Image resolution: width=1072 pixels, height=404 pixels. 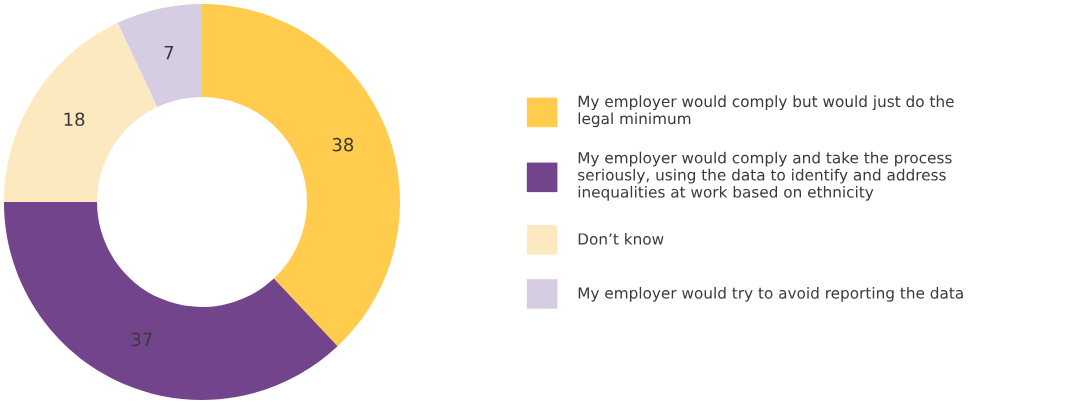 What do you see at coordinates (770, 294) in the screenshot?
I see `legend-label: My employer would try to avoid reporting the data` at bounding box center [770, 294].